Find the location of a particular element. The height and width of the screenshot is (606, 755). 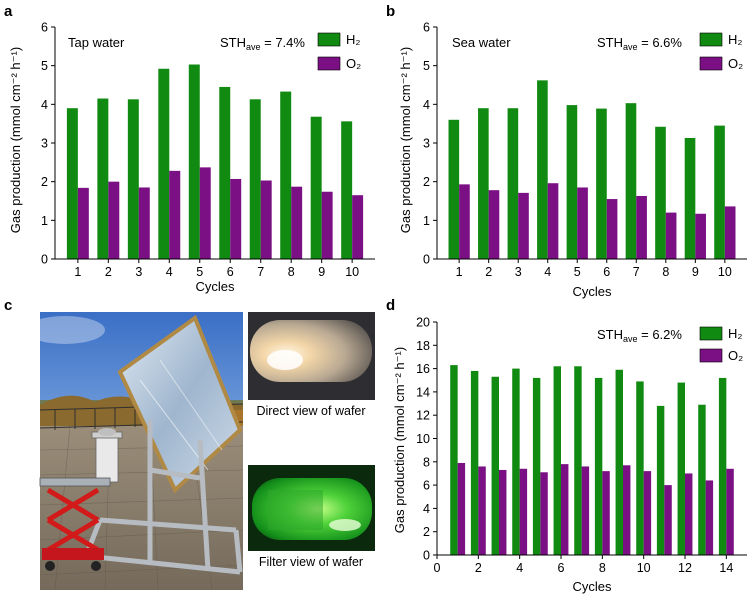

x-tick-label: 14 is located at coordinates (726, 568).